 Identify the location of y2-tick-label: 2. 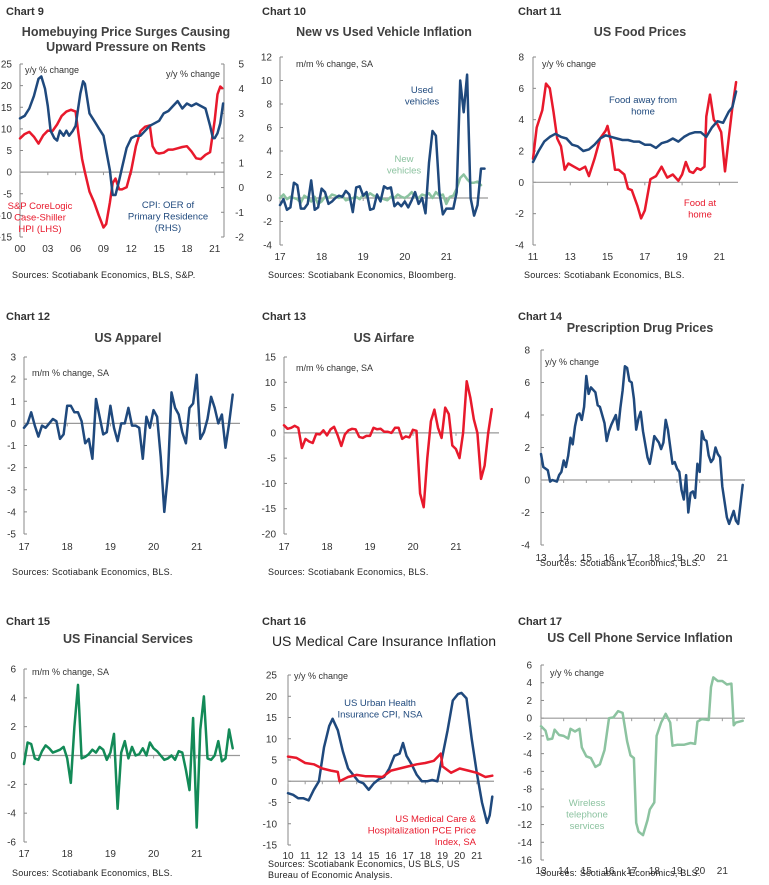
(241, 139).